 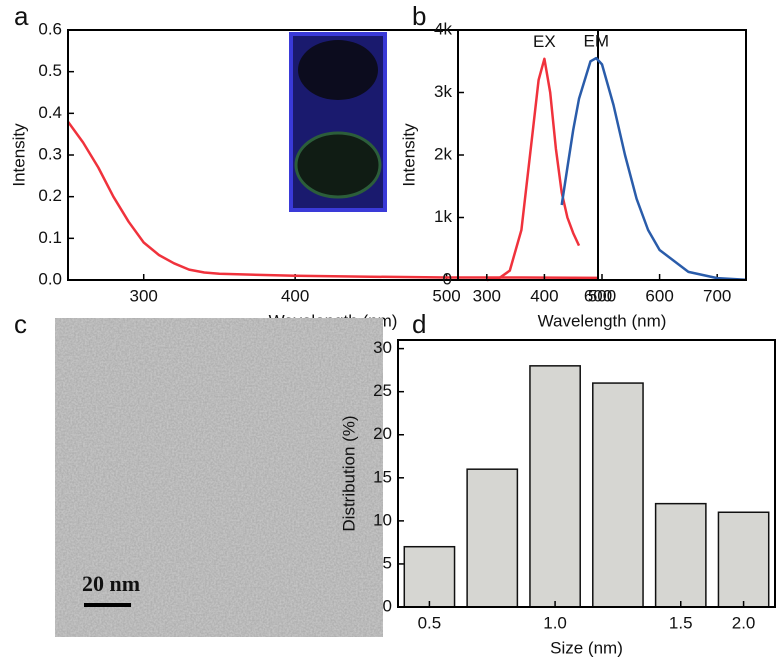 I want to click on x-tick-label: 1.5, so click(x=681, y=622).